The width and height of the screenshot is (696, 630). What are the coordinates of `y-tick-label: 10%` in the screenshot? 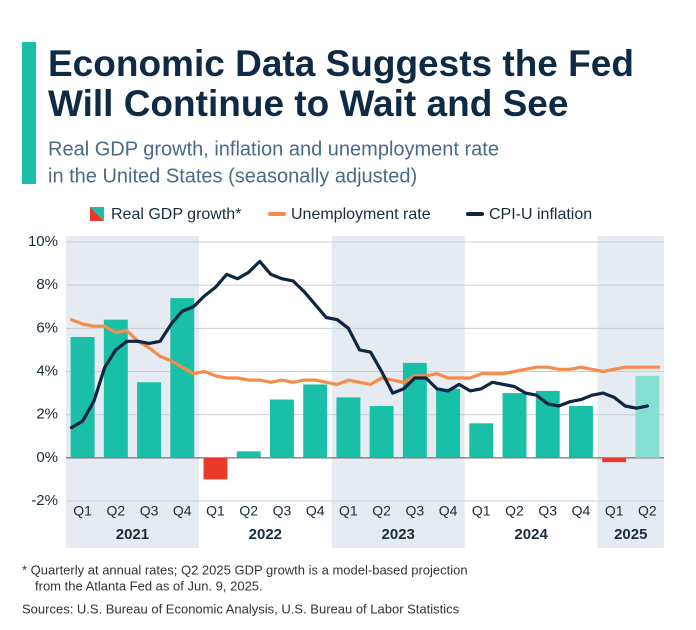 It's located at (43, 241).